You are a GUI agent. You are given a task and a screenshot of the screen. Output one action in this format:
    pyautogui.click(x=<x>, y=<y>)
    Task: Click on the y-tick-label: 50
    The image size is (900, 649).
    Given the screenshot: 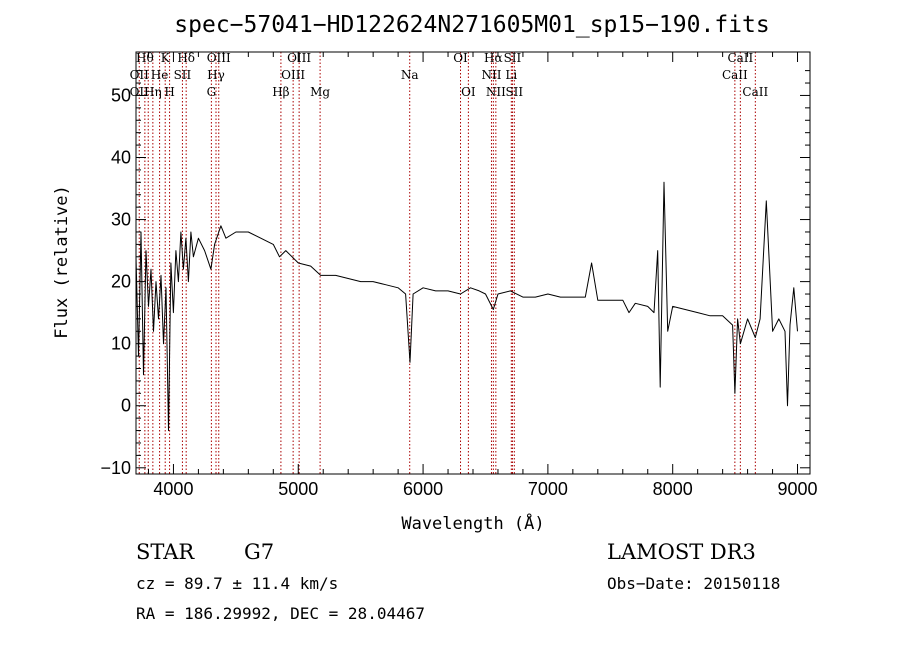 What is the action you would take?
    pyautogui.click(x=121, y=95)
    